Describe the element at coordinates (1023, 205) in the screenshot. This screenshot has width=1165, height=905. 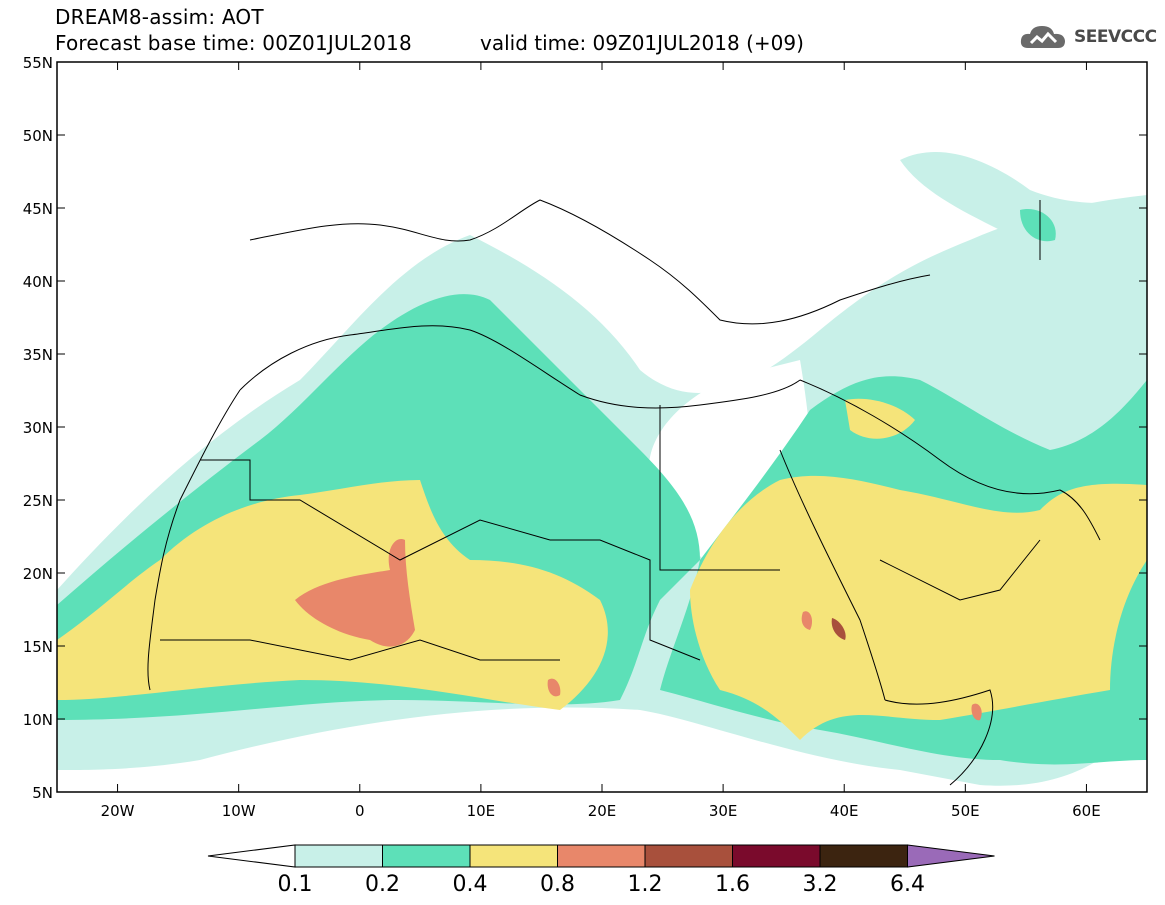
I see `aot-level-0.1` at that location.